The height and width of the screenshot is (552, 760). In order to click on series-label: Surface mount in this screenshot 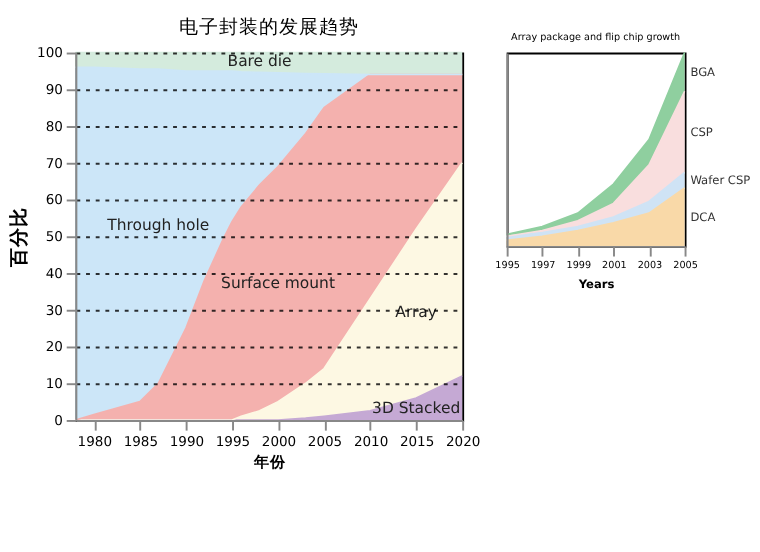, I will do `click(278, 282)`.